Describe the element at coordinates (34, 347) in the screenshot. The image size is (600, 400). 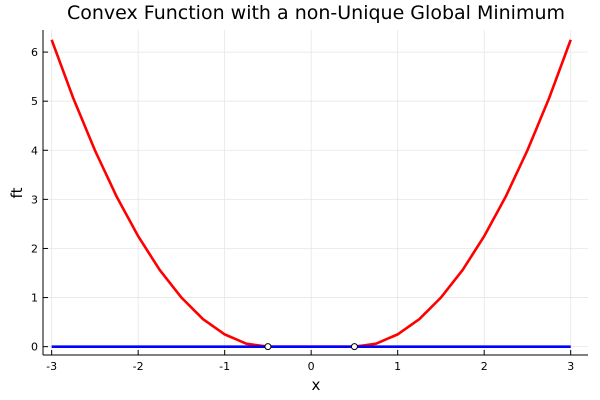
I see `y-tick-label: 0` at that location.